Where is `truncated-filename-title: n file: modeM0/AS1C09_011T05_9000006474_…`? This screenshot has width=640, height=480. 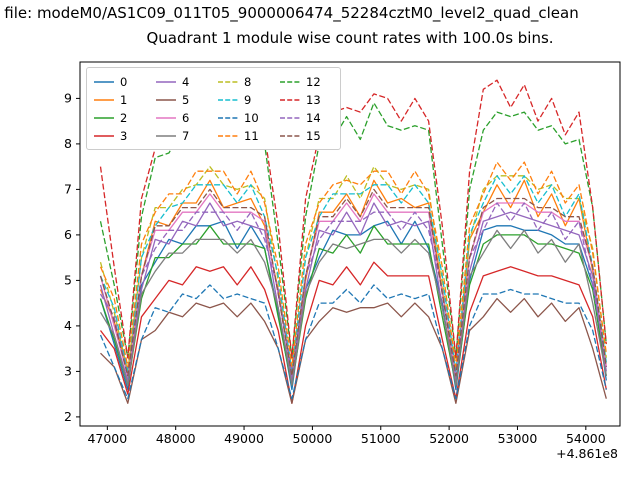 truncated-filename-title: n file: modeM0/AS1C09_011T05_9000006474_… is located at coordinates (289, 13).